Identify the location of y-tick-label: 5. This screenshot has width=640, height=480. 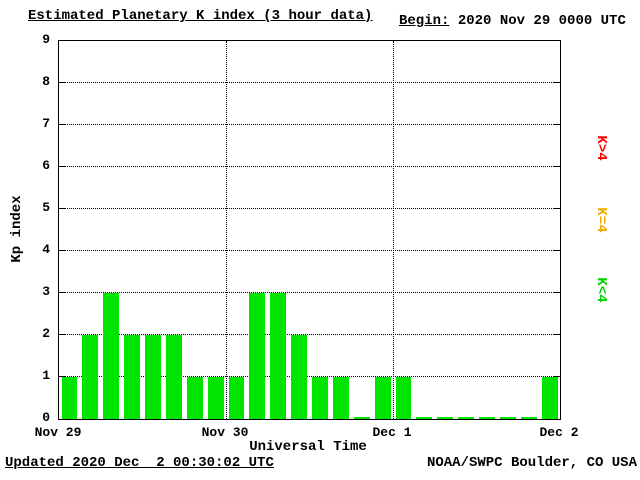
(46, 207).